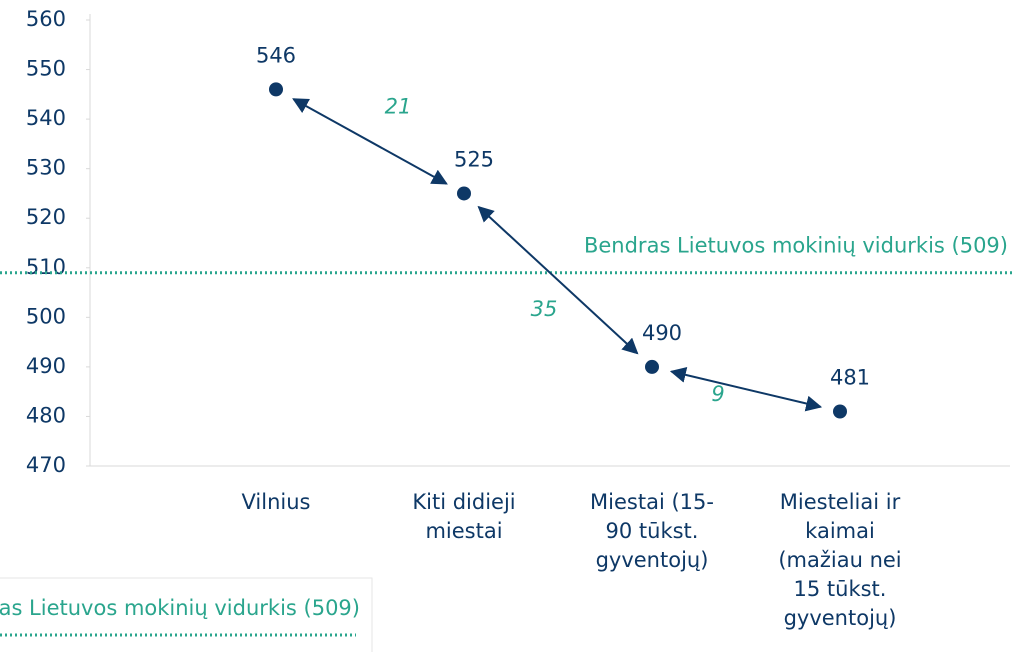 This screenshot has width=1012, height=652. I want to click on legend-box, so click(186, 614).